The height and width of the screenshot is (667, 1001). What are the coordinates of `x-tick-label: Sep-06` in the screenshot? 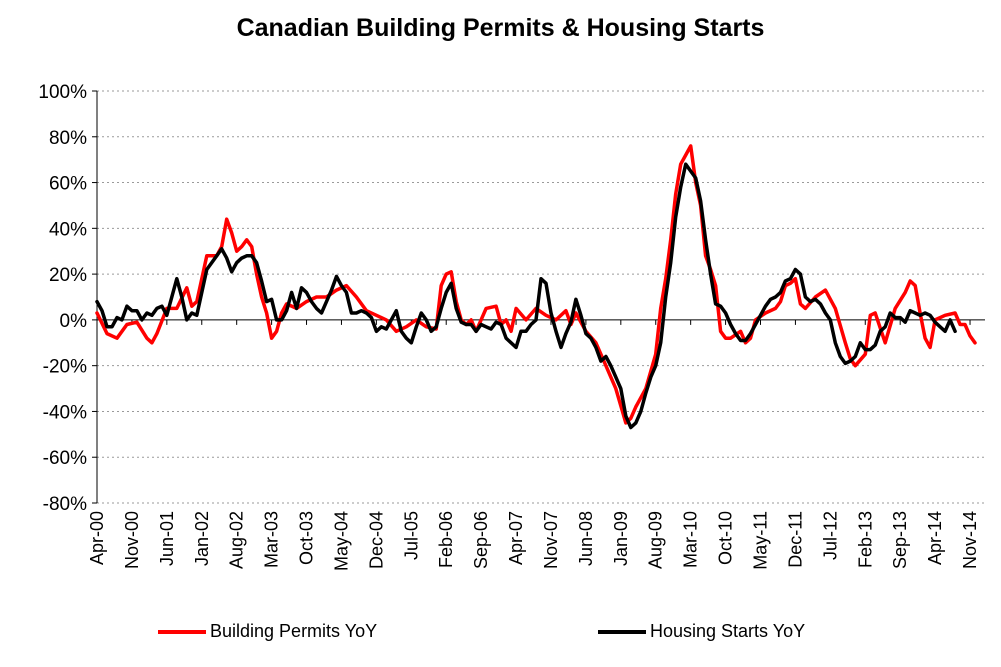 It's located at (481, 540).